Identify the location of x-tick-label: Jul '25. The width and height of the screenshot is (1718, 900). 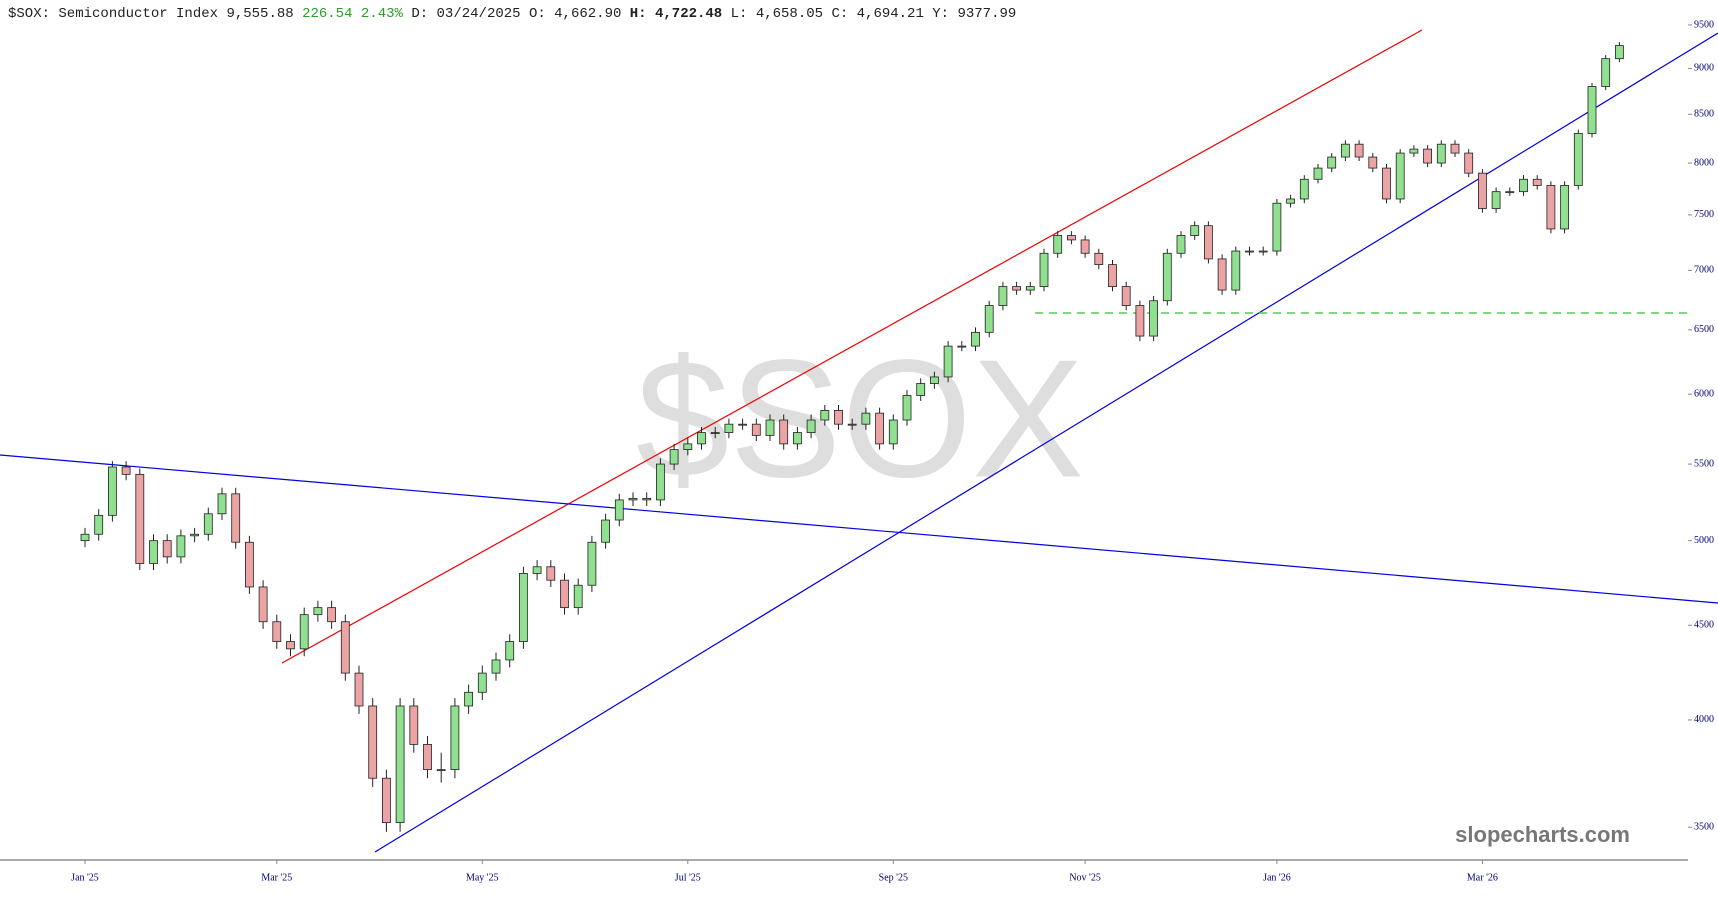
(688, 877).